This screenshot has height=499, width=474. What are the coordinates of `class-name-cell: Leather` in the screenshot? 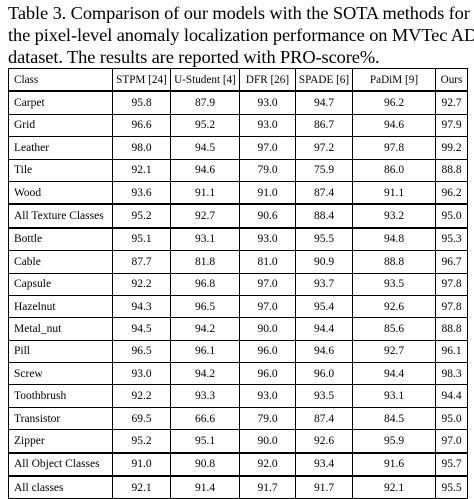 It's located at (60, 148).